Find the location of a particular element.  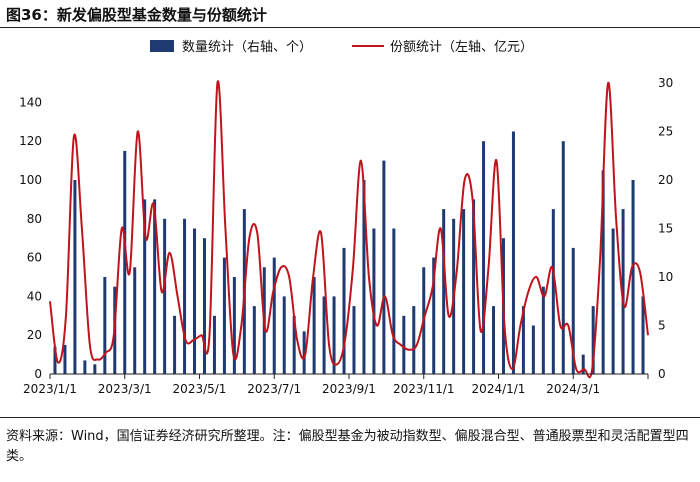

y-left-tick-label: 20 is located at coordinates (34, 335).